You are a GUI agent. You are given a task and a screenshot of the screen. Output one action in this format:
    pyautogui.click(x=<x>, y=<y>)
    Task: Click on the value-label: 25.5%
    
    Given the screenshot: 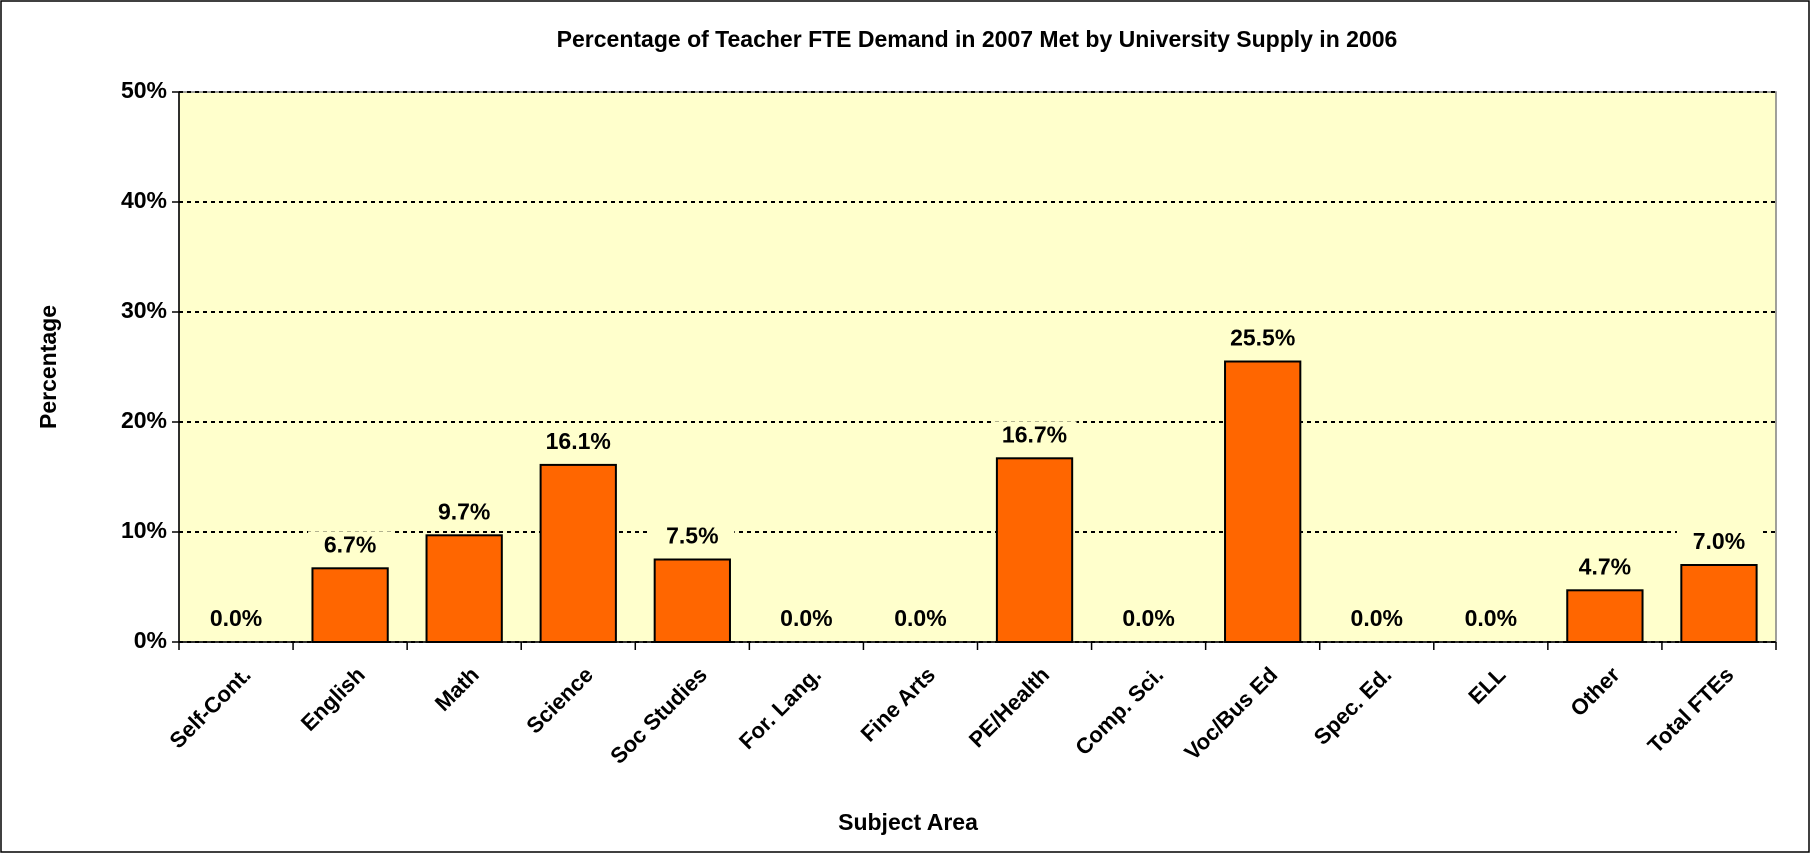 What is the action you would take?
    pyautogui.click(x=1262, y=338)
    